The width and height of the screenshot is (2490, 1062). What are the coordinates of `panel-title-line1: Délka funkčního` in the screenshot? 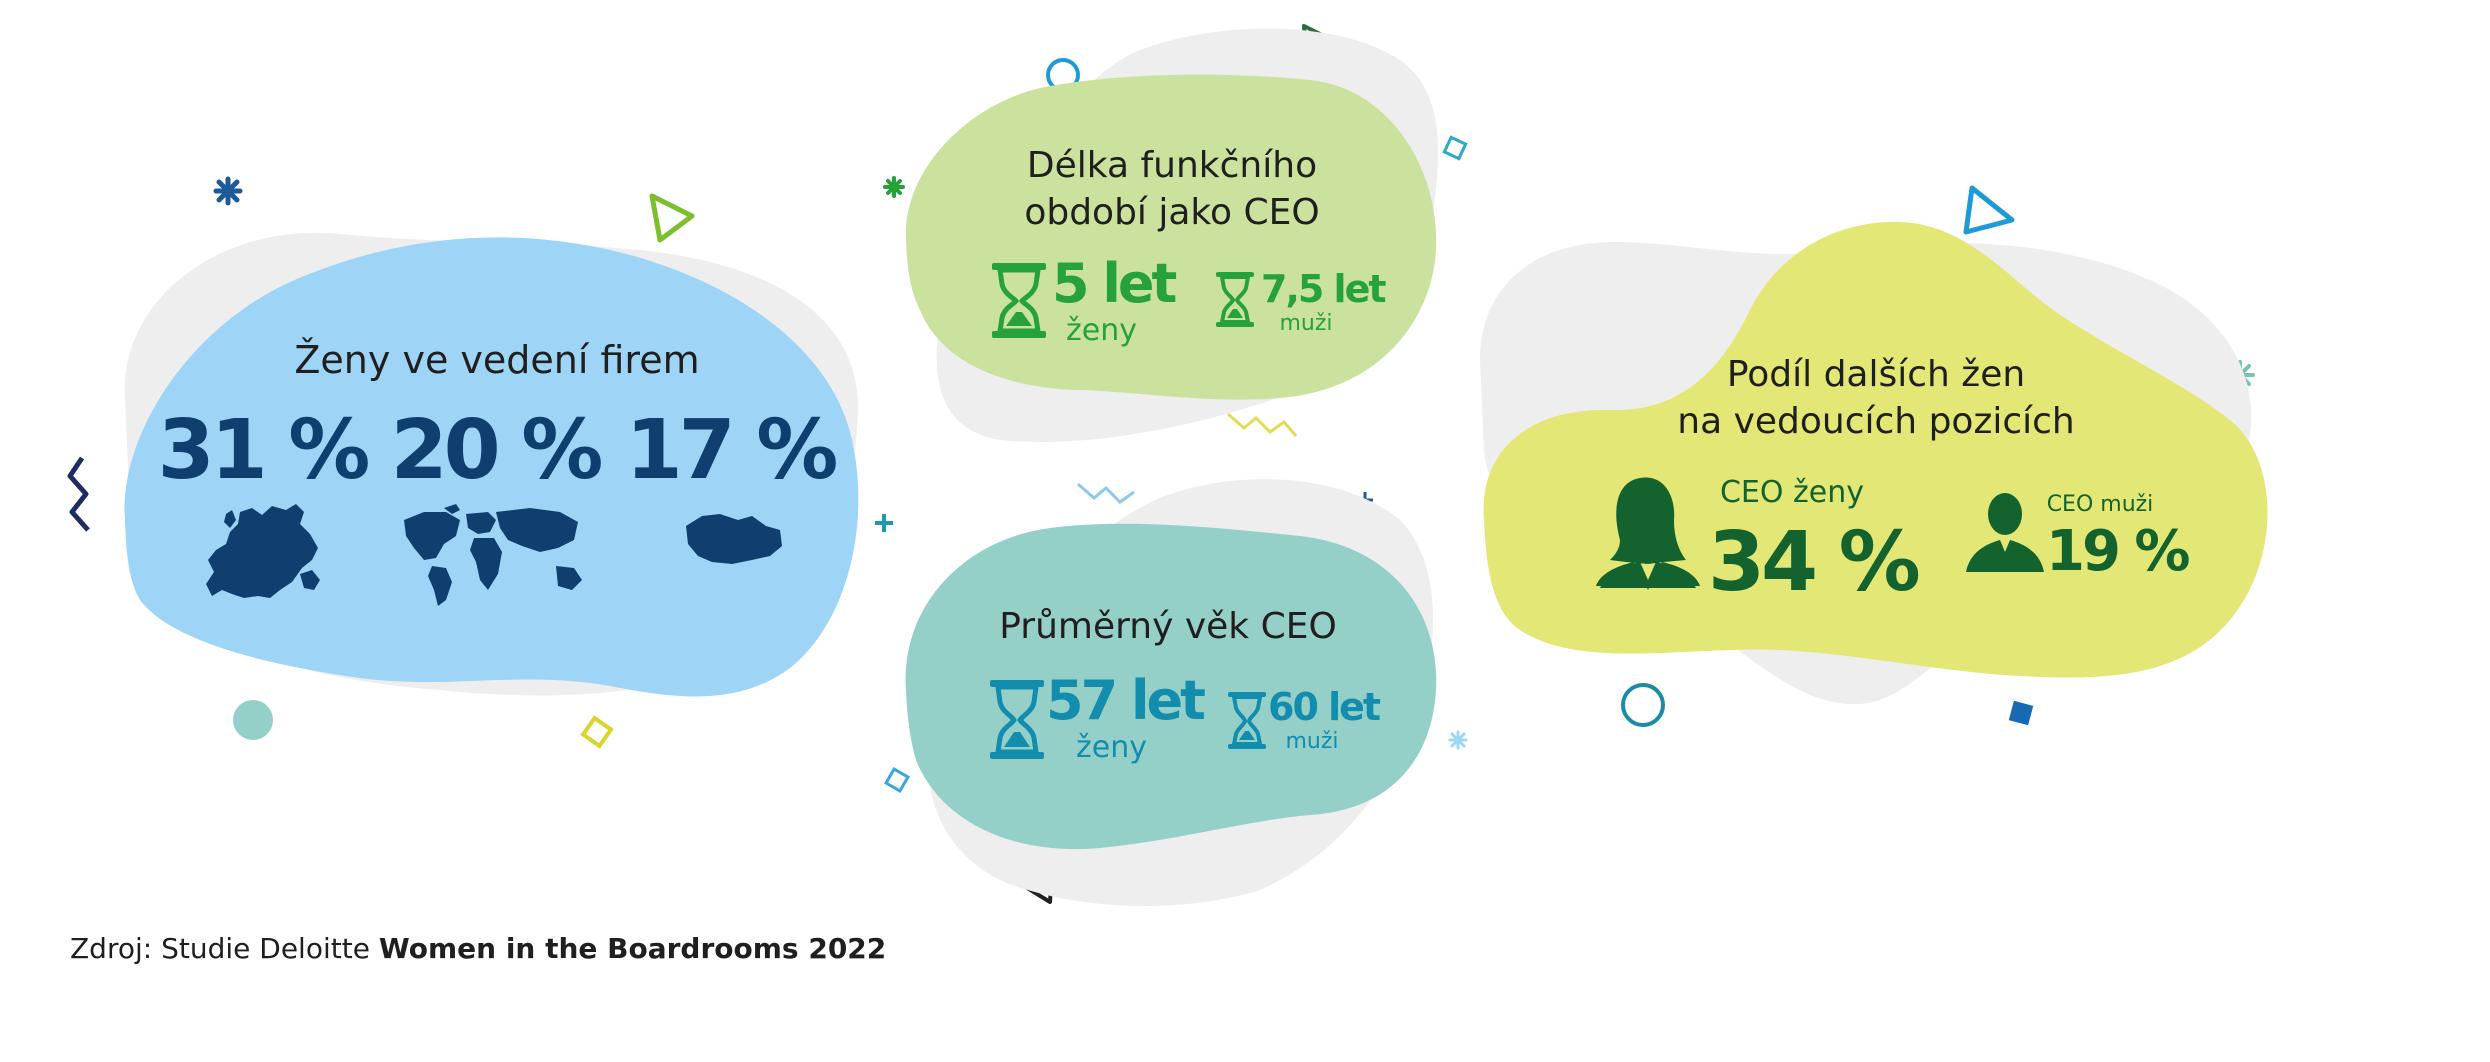 It's located at (1172, 165).